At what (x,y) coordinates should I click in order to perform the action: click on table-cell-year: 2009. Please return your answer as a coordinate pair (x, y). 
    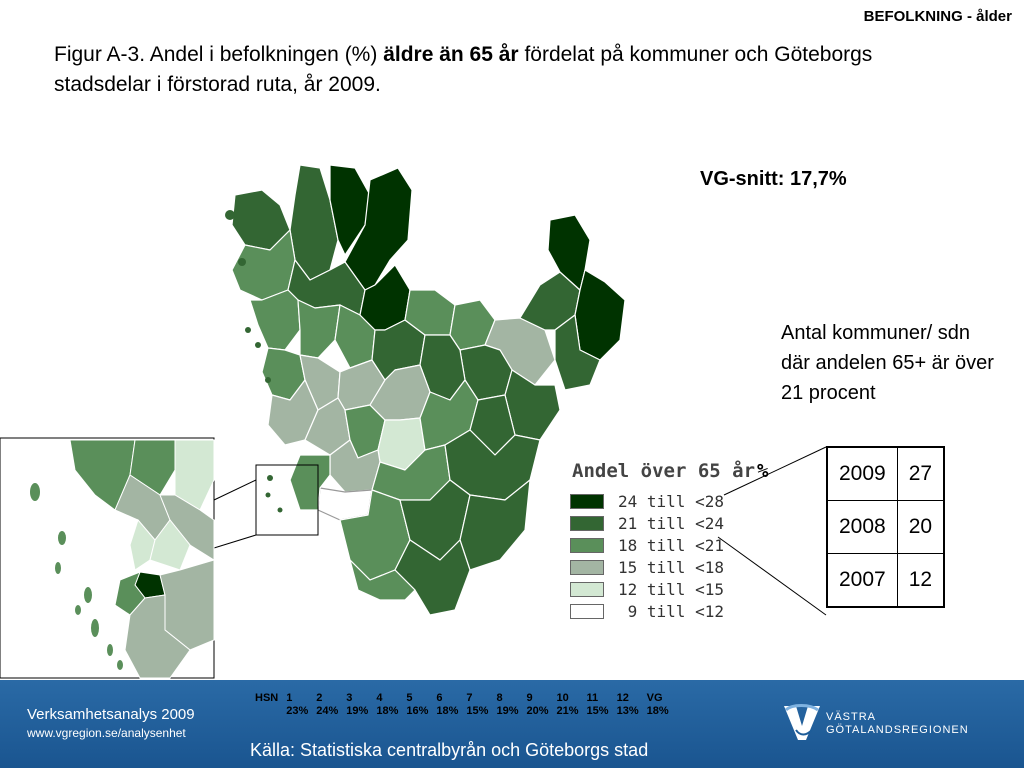
    Looking at the image, I should click on (862, 473).